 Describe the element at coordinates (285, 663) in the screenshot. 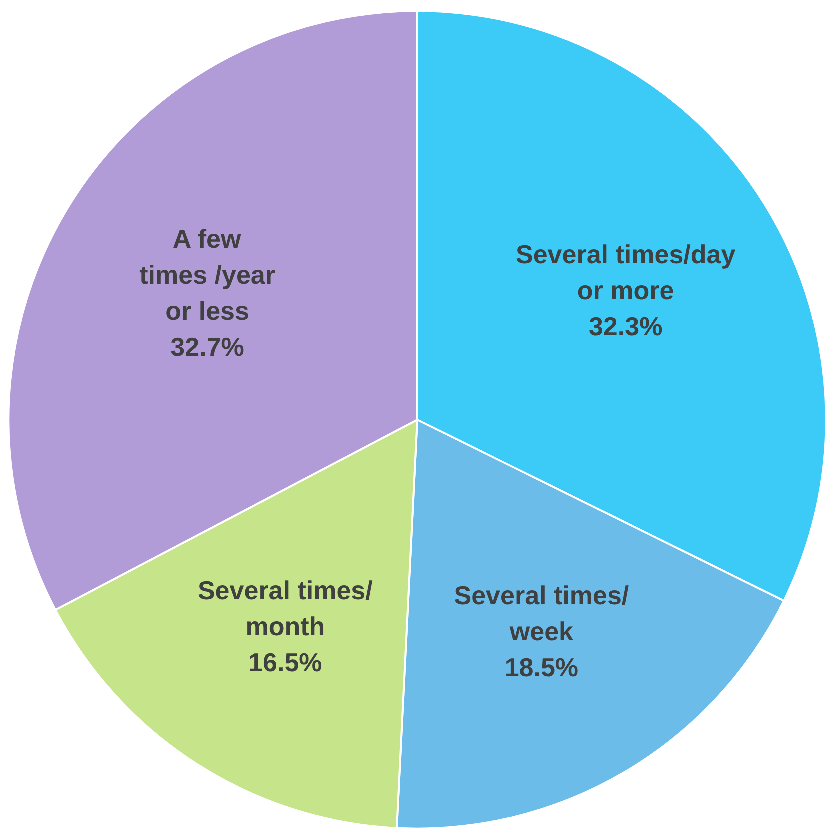

I see `data-label: 16.5%` at that location.